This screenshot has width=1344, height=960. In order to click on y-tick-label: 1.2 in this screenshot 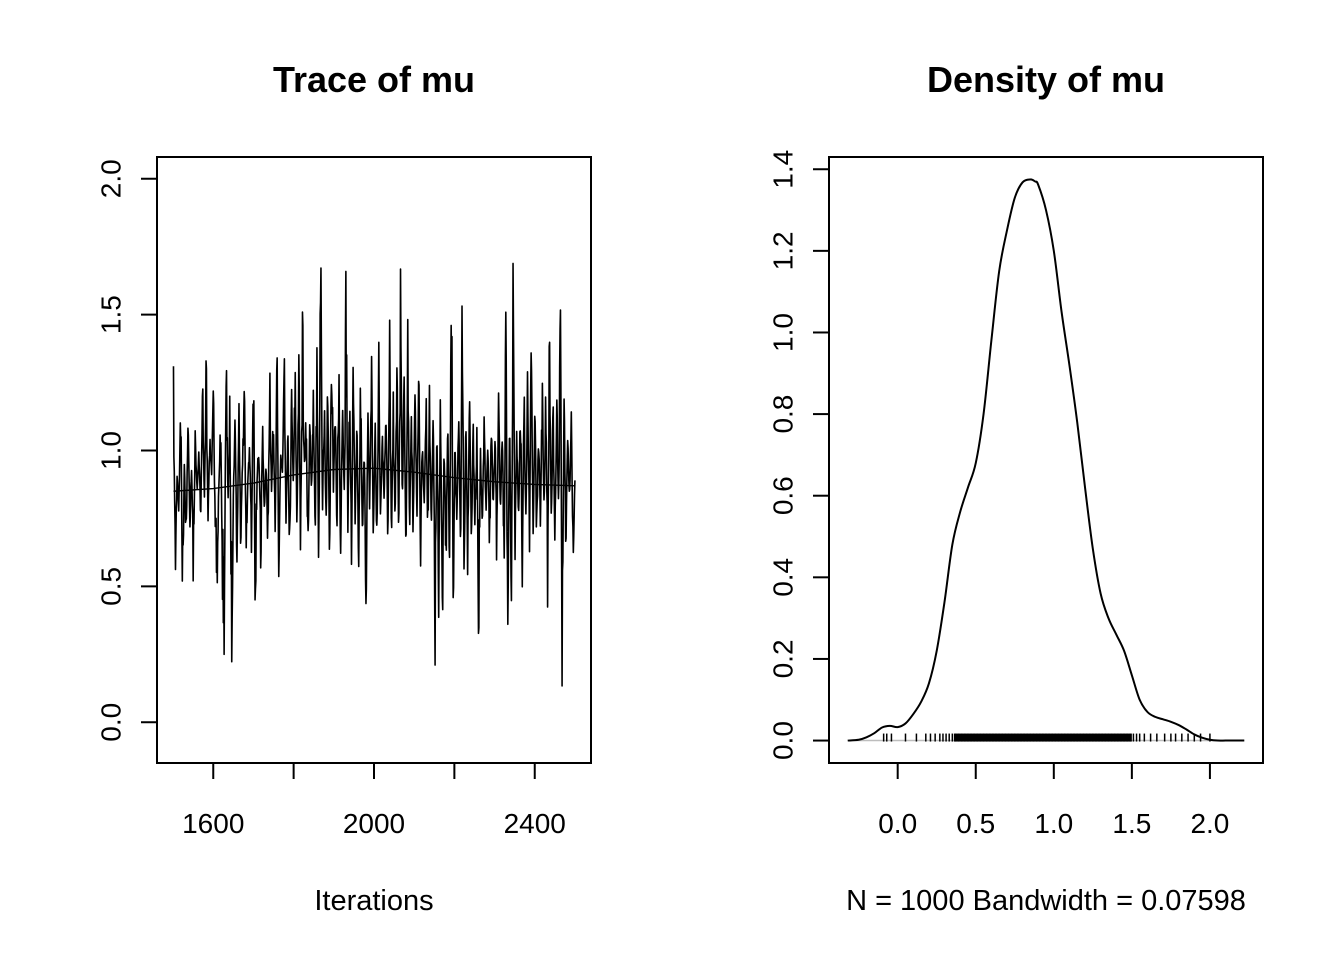, I will do `click(783, 250)`.